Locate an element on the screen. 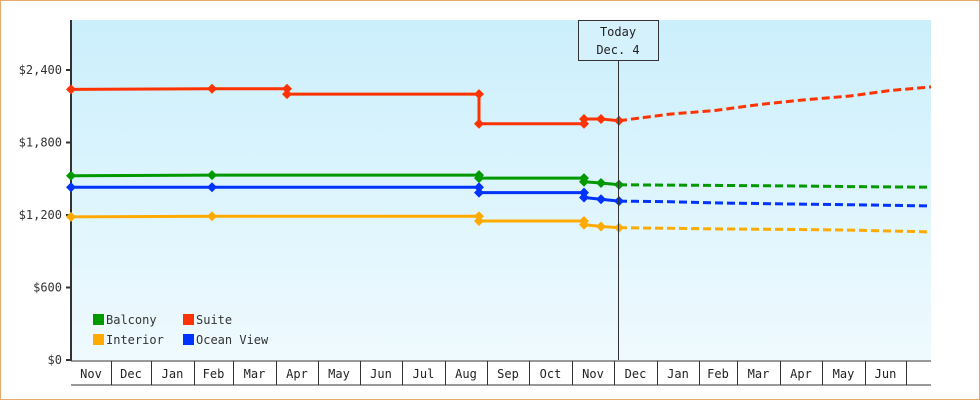  today-marker: Today Dec. 4 is located at coordinates (618, 190).